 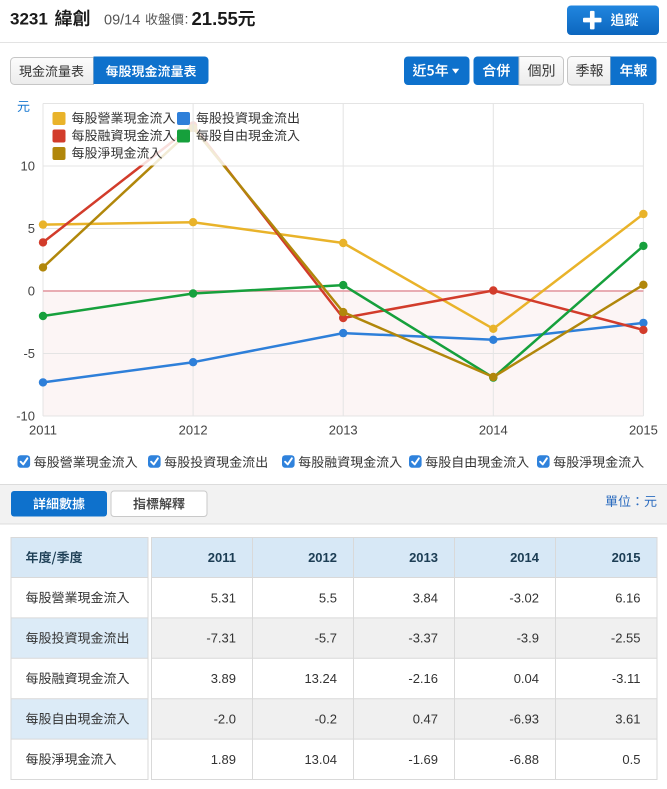 What do you see at coordinates (423, 759) in the screenshot?
I see `svg-text: -1.69` at bounding box center [423, 759].